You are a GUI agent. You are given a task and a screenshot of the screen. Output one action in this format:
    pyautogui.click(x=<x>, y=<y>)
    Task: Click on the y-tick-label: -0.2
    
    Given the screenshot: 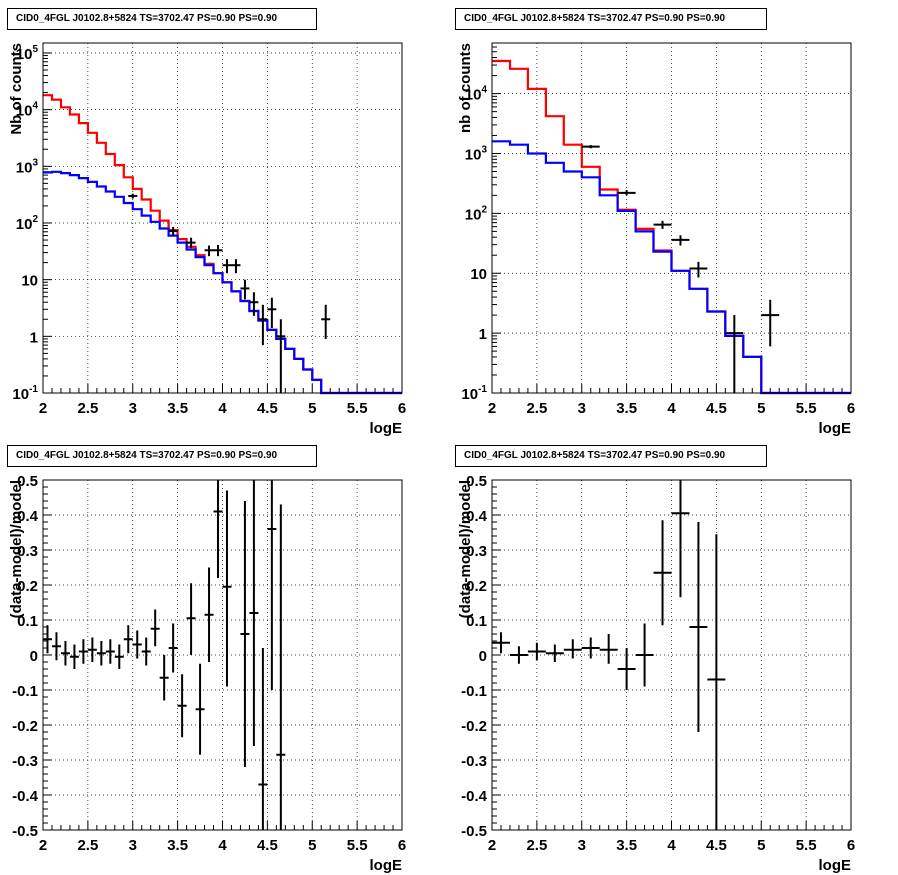 What is the action you would take?
    pyautogui.click(x=25, y=726)
    